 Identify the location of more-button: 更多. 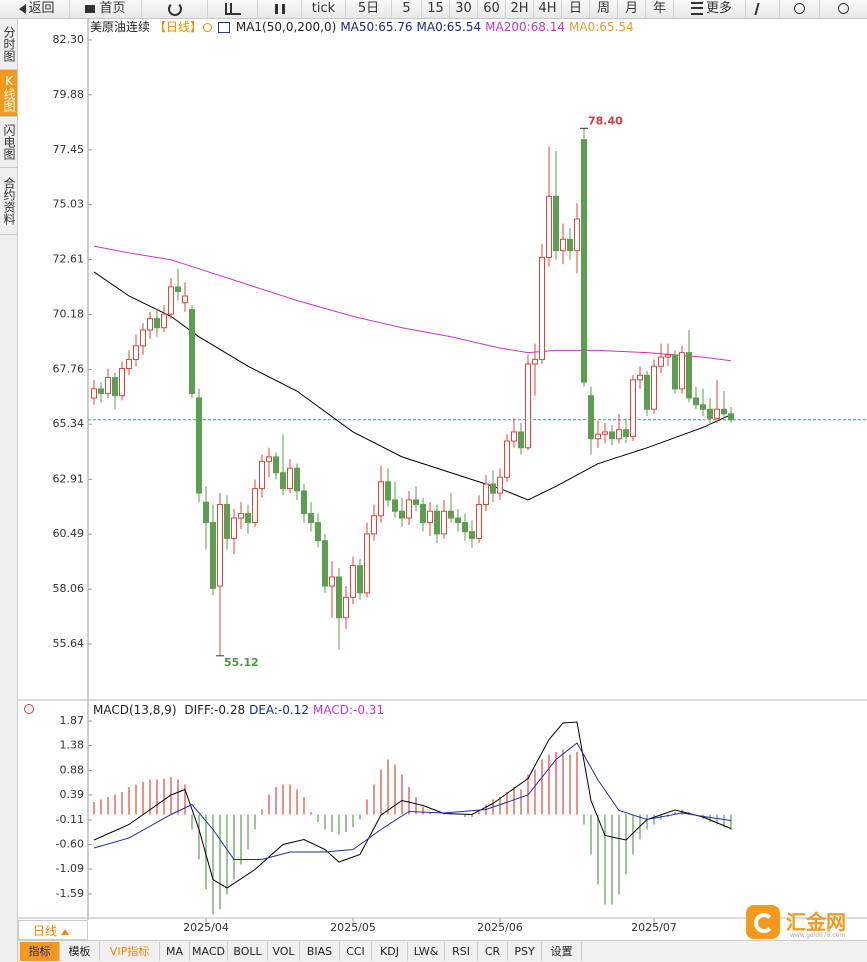
(712, 9).